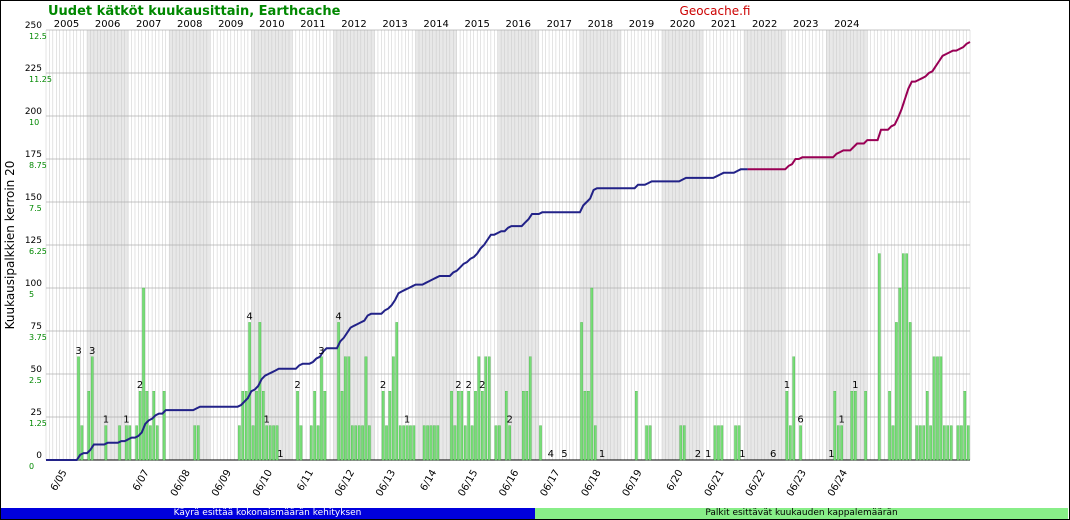 This screenshot has height=520, width=1070. Describe the element at coordinates (31, 294) in the screenshot. I see `y-tick-right: 5` at that location.